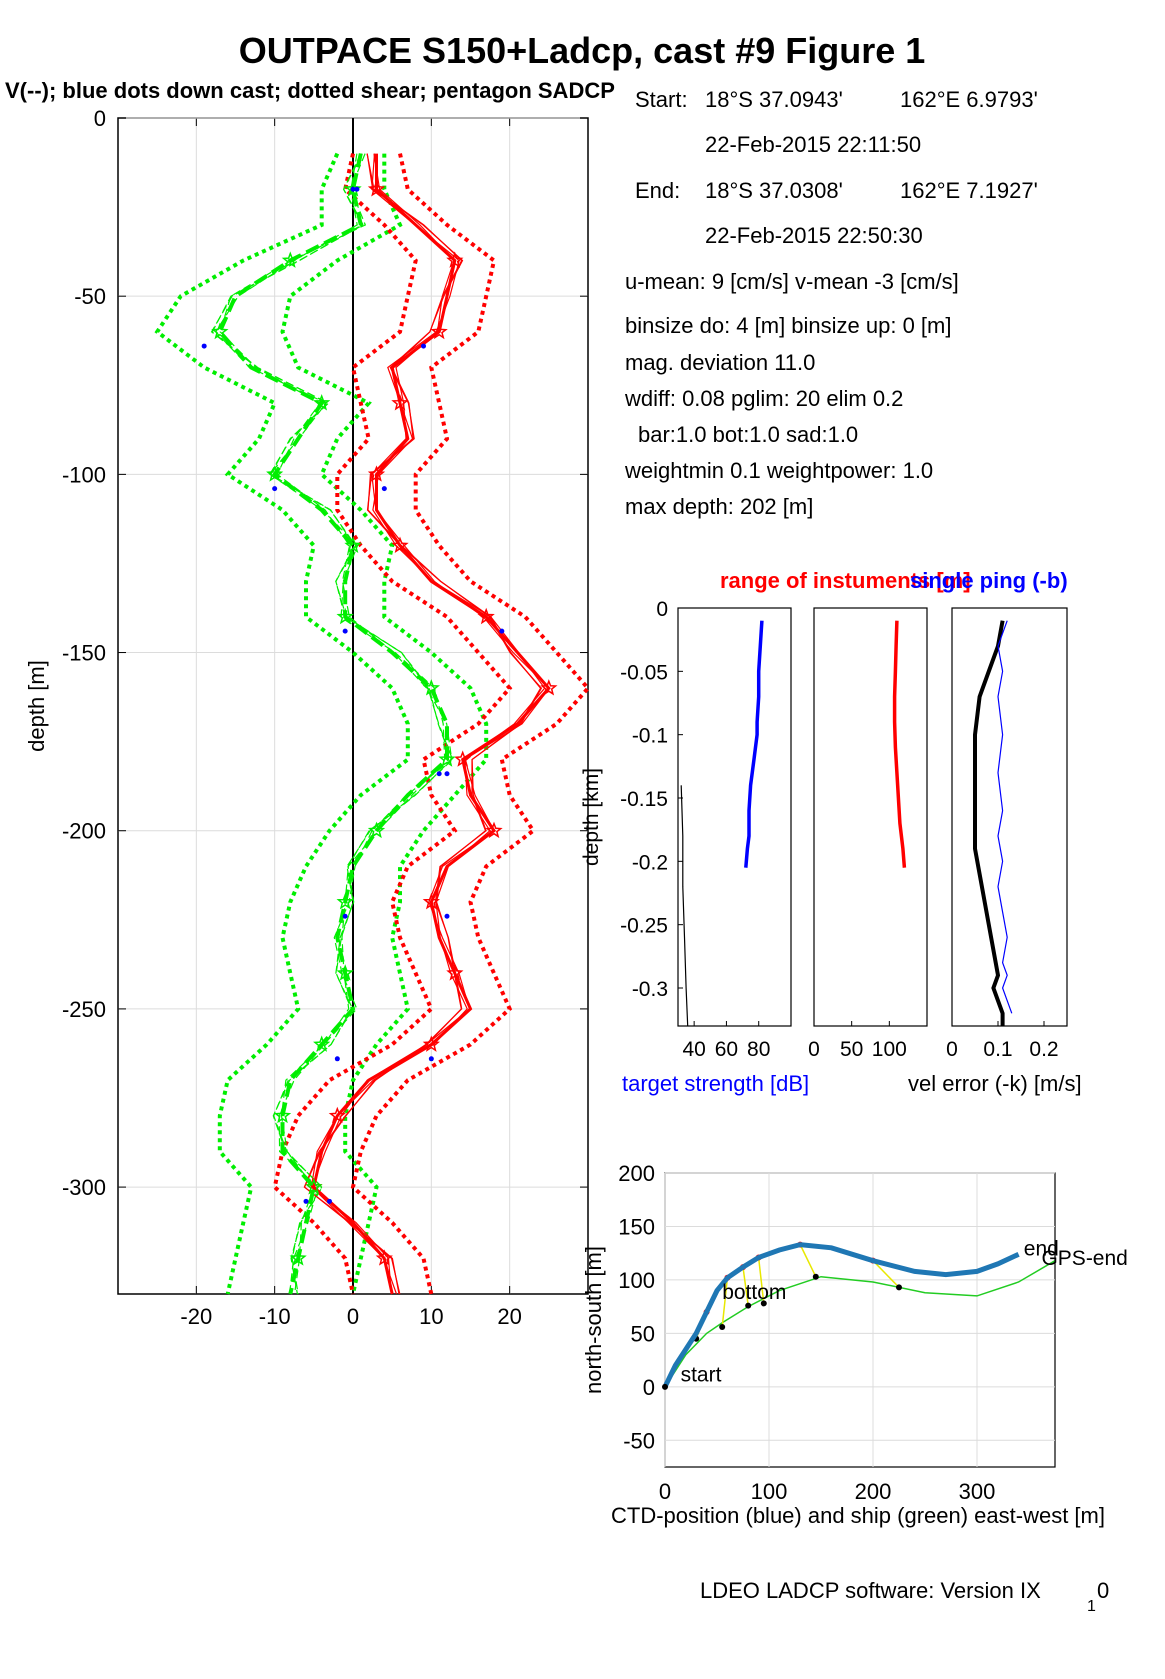  Describe the element at coordinates (754, 744) in the screenshot. I see `target-strength-series` at that location.